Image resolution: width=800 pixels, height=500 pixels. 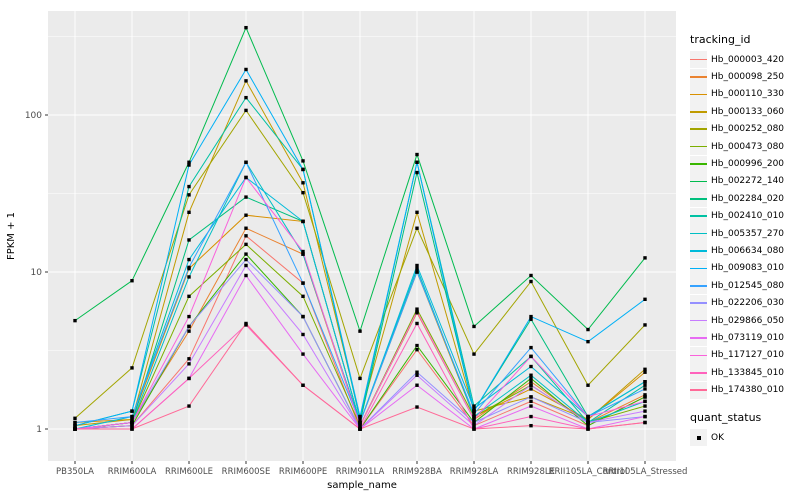 What do you see at coordinates (748, 77) in the screenshot?
I see `legend-label: Hb_000098_250` at bounding box center [748, 77].